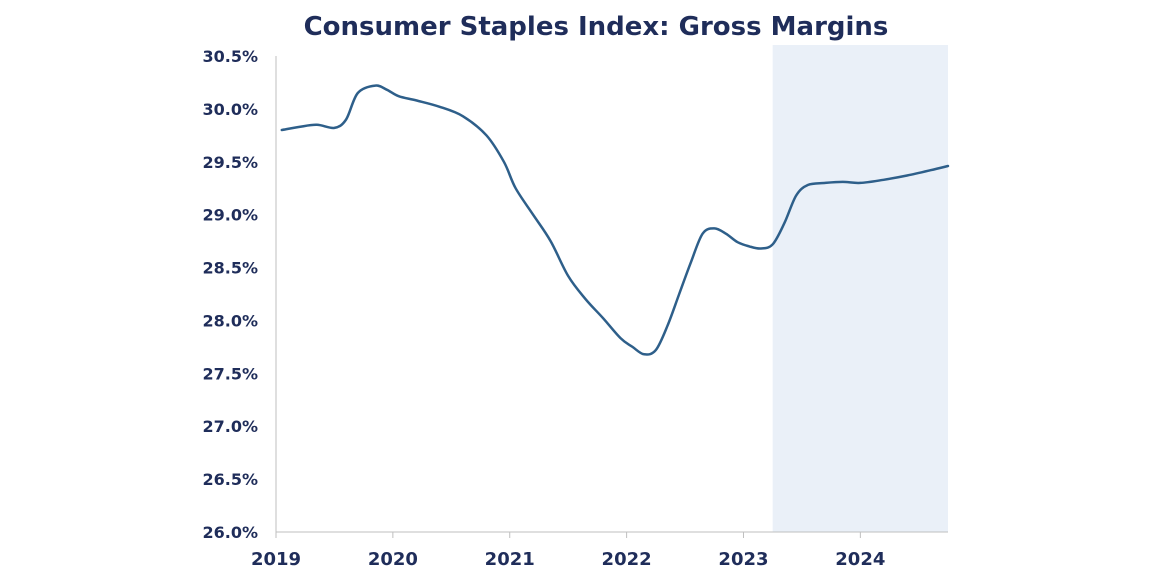 The image size is (1161, 582). Describe the element at coordinates (860, 559) in the screenshot. I see `x-tick-label: 2024` at that location.